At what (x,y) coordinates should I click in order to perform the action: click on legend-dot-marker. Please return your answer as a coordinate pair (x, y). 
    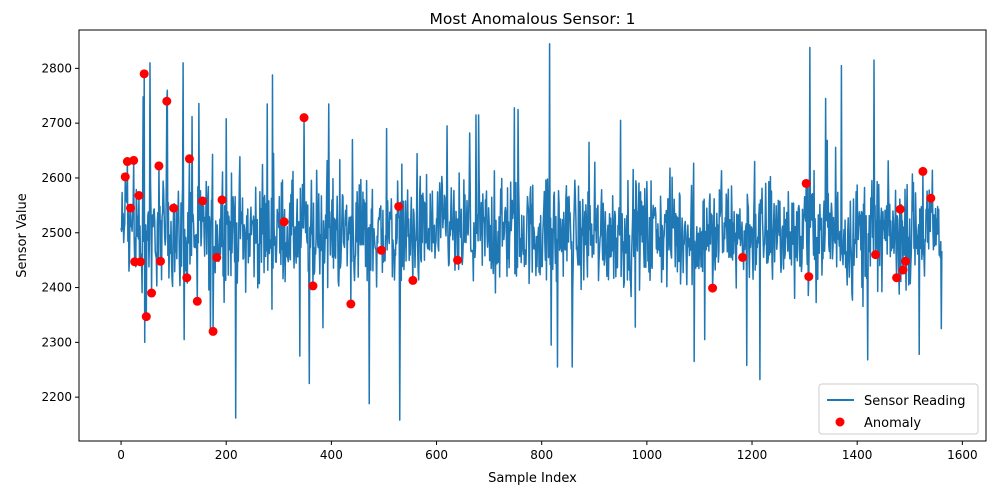
    Looking at the image, I should click on (840, 422).